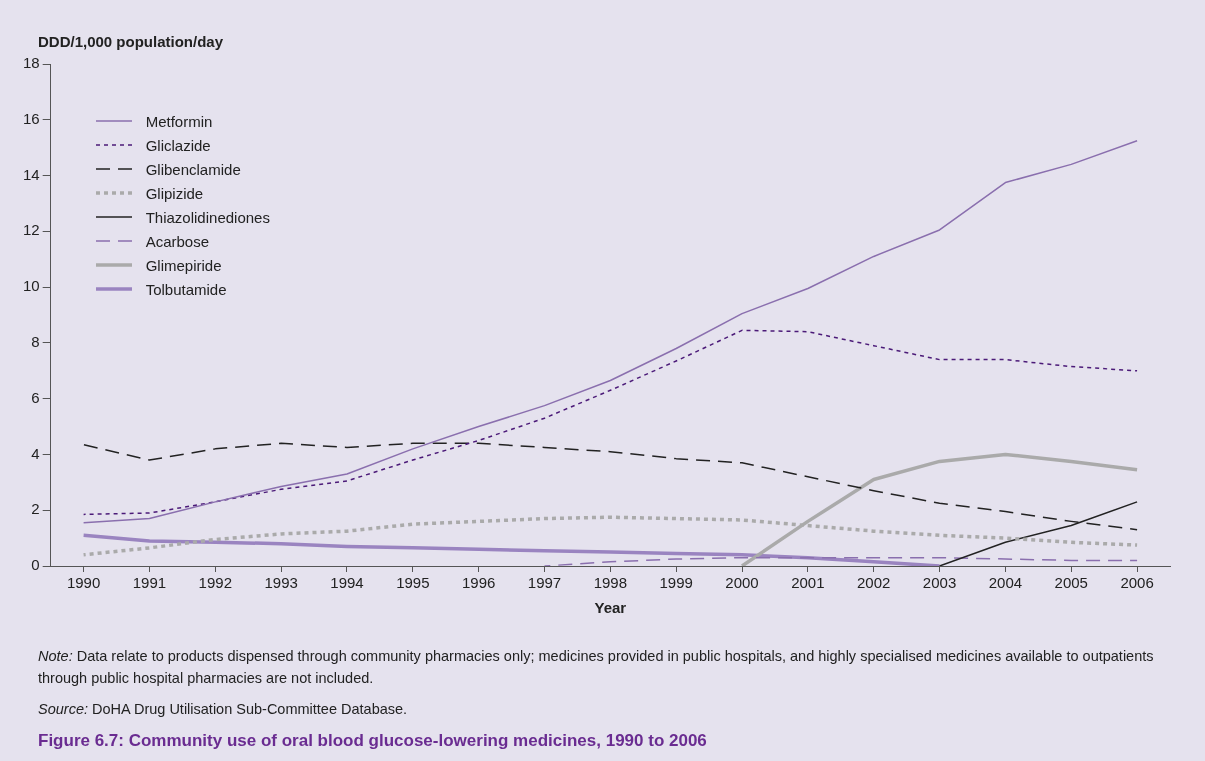 This screenshot has height=761, width=1205. I want to click on y-axis-title: DDD/1,000 population/day, so click(131, 41).